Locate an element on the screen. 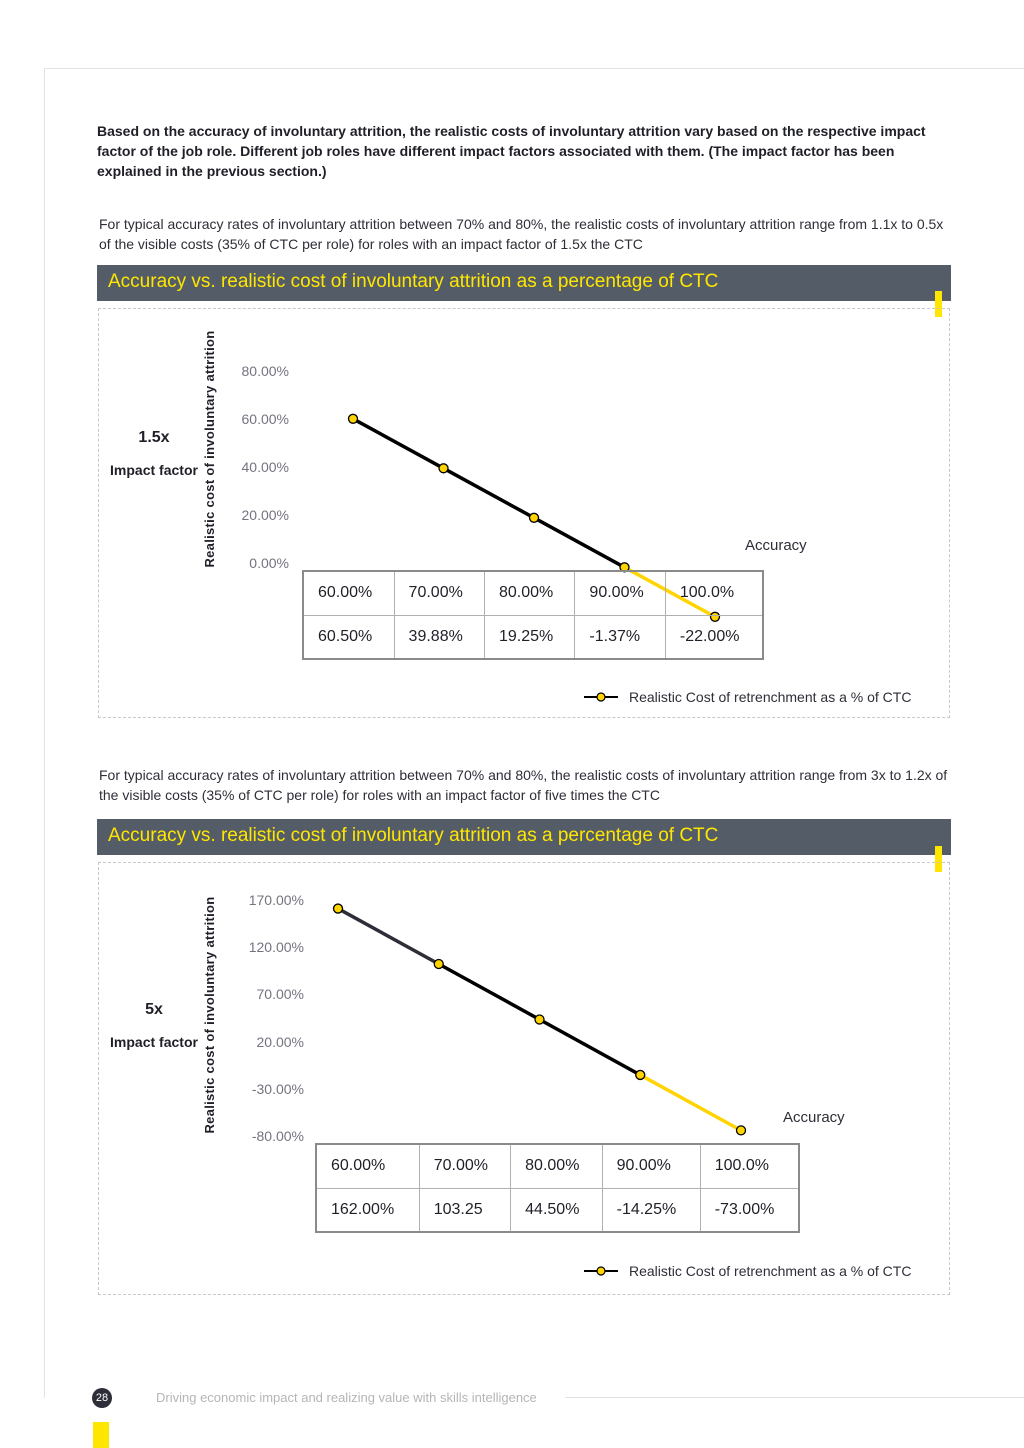  footer-divider is located at coordinates (794, 1397).